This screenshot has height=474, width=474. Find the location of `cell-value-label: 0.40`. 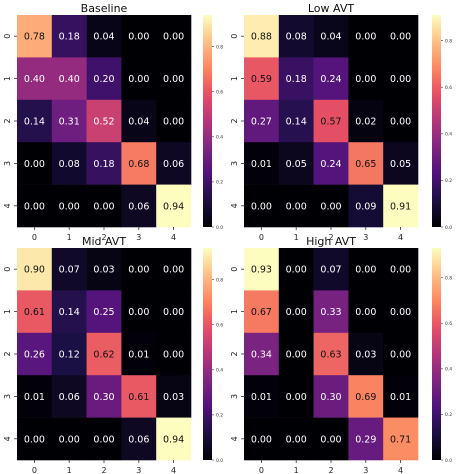

cell-value-label: 0.40 is located at coordinates (34, 79).